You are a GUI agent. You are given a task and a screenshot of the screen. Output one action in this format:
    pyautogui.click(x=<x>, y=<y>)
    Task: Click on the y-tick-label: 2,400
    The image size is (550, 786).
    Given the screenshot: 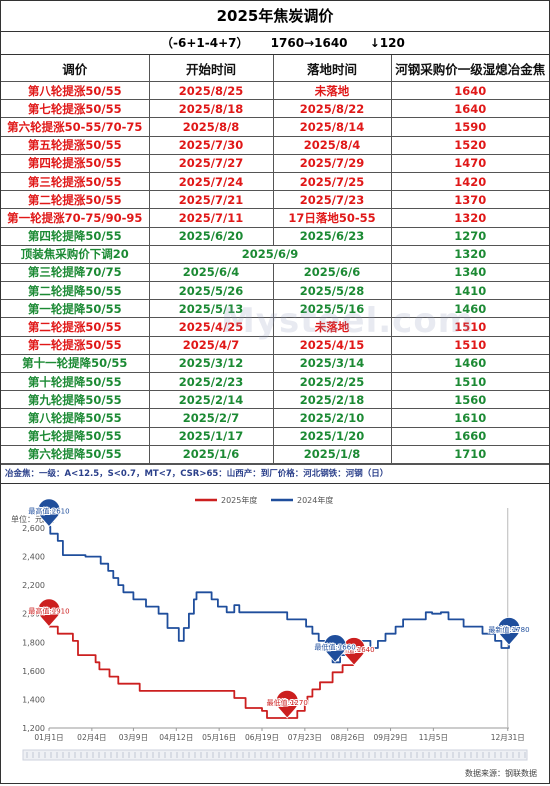 What is the action you would take?
    pyautogui.click(x=33, y=557)
    